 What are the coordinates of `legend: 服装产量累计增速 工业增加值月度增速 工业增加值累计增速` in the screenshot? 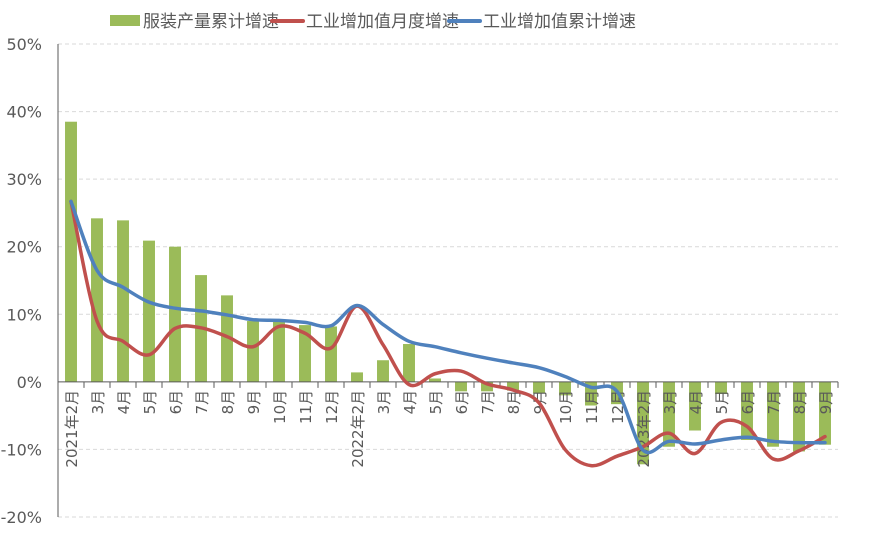 It's located at (373, 22).